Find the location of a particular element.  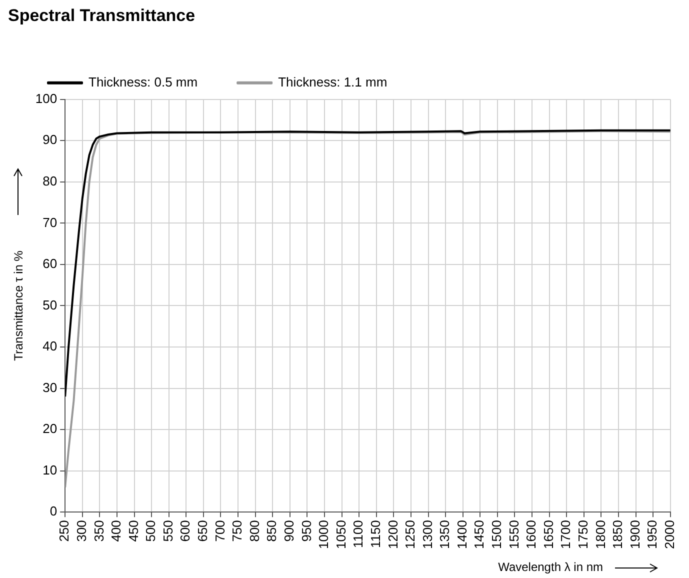

x-tick-label: 950 is located at coordinates (306, 531).